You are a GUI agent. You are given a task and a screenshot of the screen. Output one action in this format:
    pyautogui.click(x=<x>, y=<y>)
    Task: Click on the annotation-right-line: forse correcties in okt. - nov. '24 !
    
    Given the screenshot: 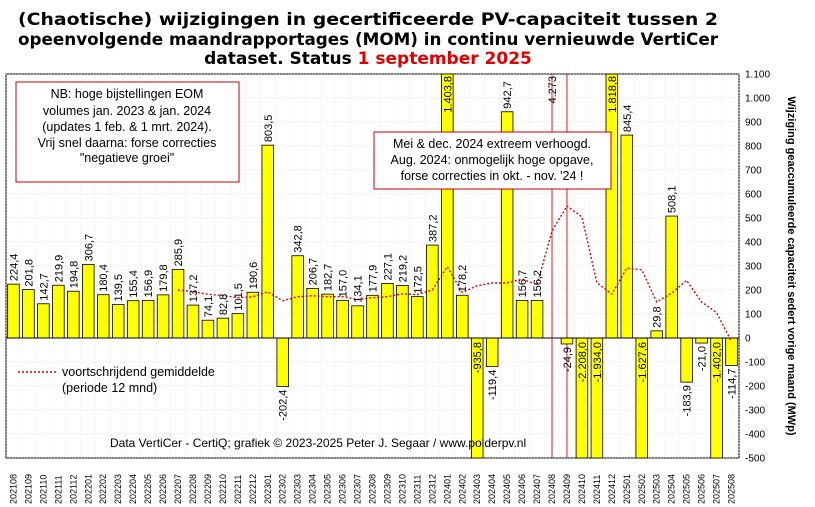 What is the action you would take?
    pyautogui.click(x=492, y=176)
    